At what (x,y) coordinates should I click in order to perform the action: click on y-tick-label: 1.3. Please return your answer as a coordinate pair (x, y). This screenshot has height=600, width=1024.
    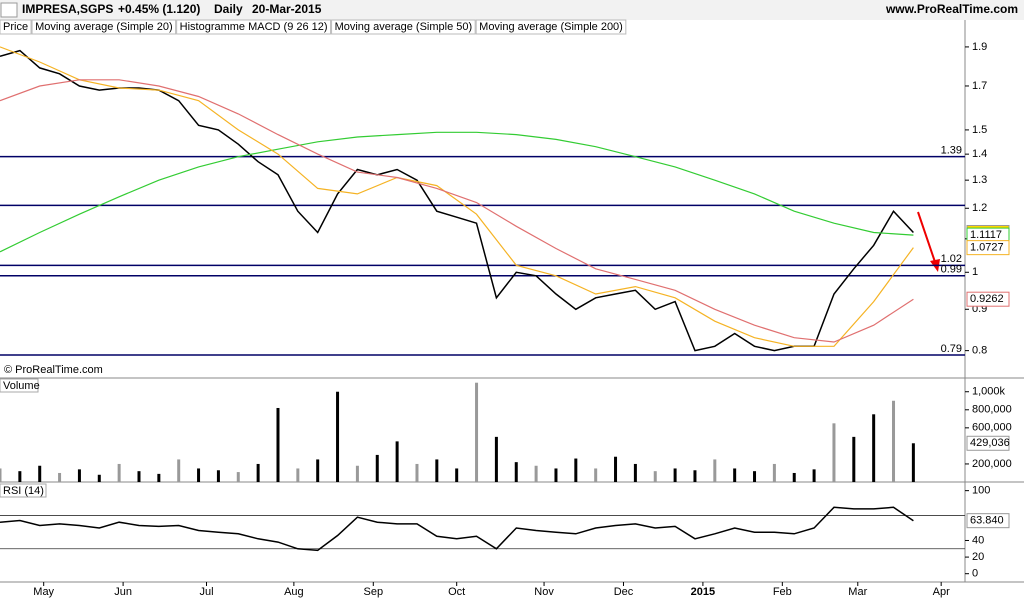
    Looking at the image, I should click on (979, 180).